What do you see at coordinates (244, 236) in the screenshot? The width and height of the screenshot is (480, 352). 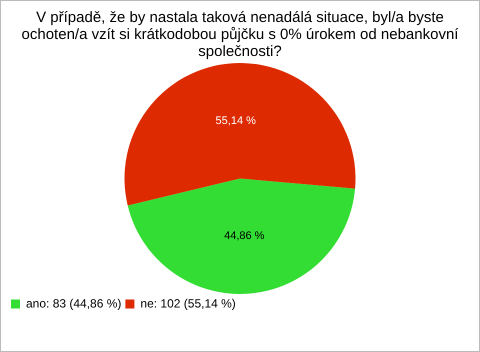 I see `data-label: 44,86 %` at bounding box center [244, 236].